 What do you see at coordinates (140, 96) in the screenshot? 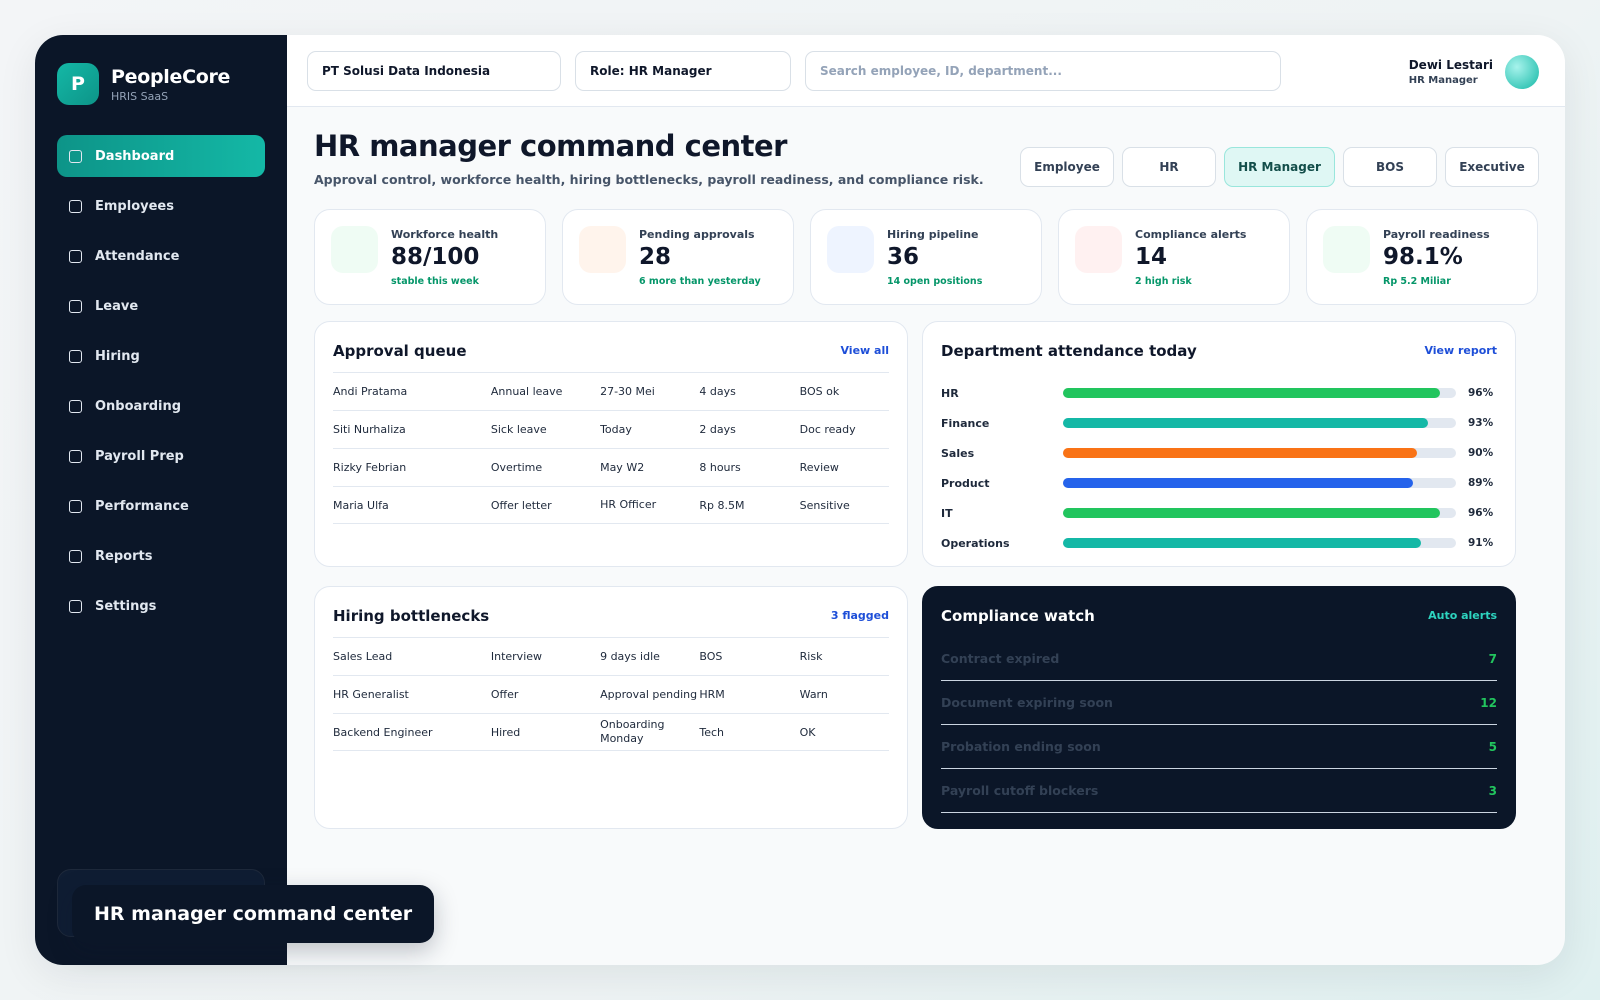
I see `brand-subtitle: HRIS SaaS` at bounding box center [140, 96].